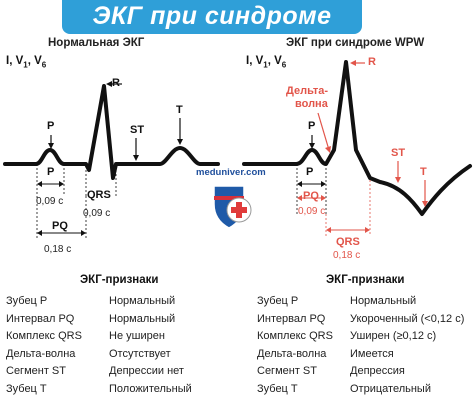 This screenshot has width=474, height=400. I want to click on normal-ecg-trace, so click(111, 132).